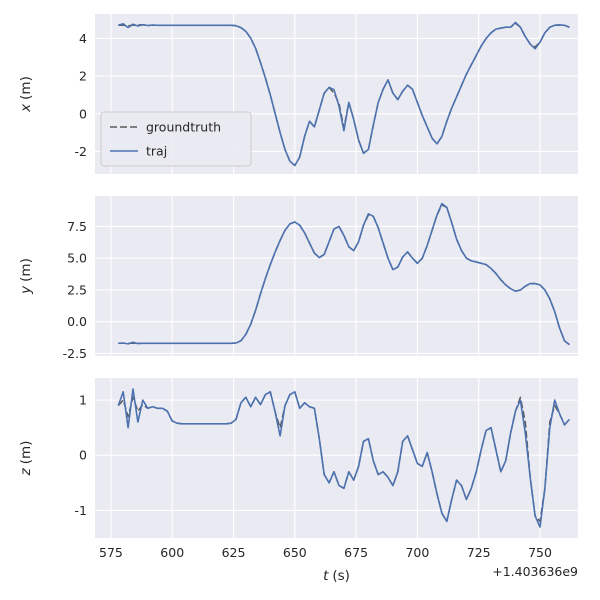  I want to click on ytick-label: -2.5, so click(75, 353).